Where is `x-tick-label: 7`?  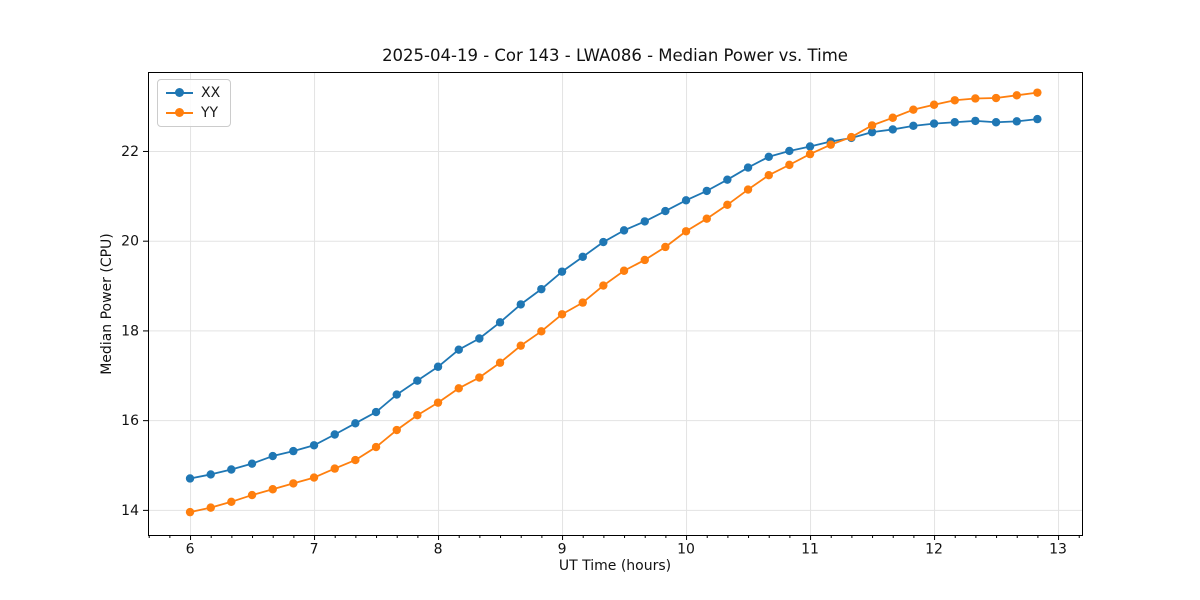 x-tick-label: 7 is located at coordinates (314, 550).